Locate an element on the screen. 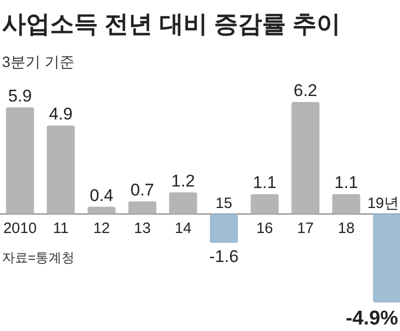 The width and height of the screenshot is (400, 331). x-tick-label: 16 is located at coordinates (264, 228).